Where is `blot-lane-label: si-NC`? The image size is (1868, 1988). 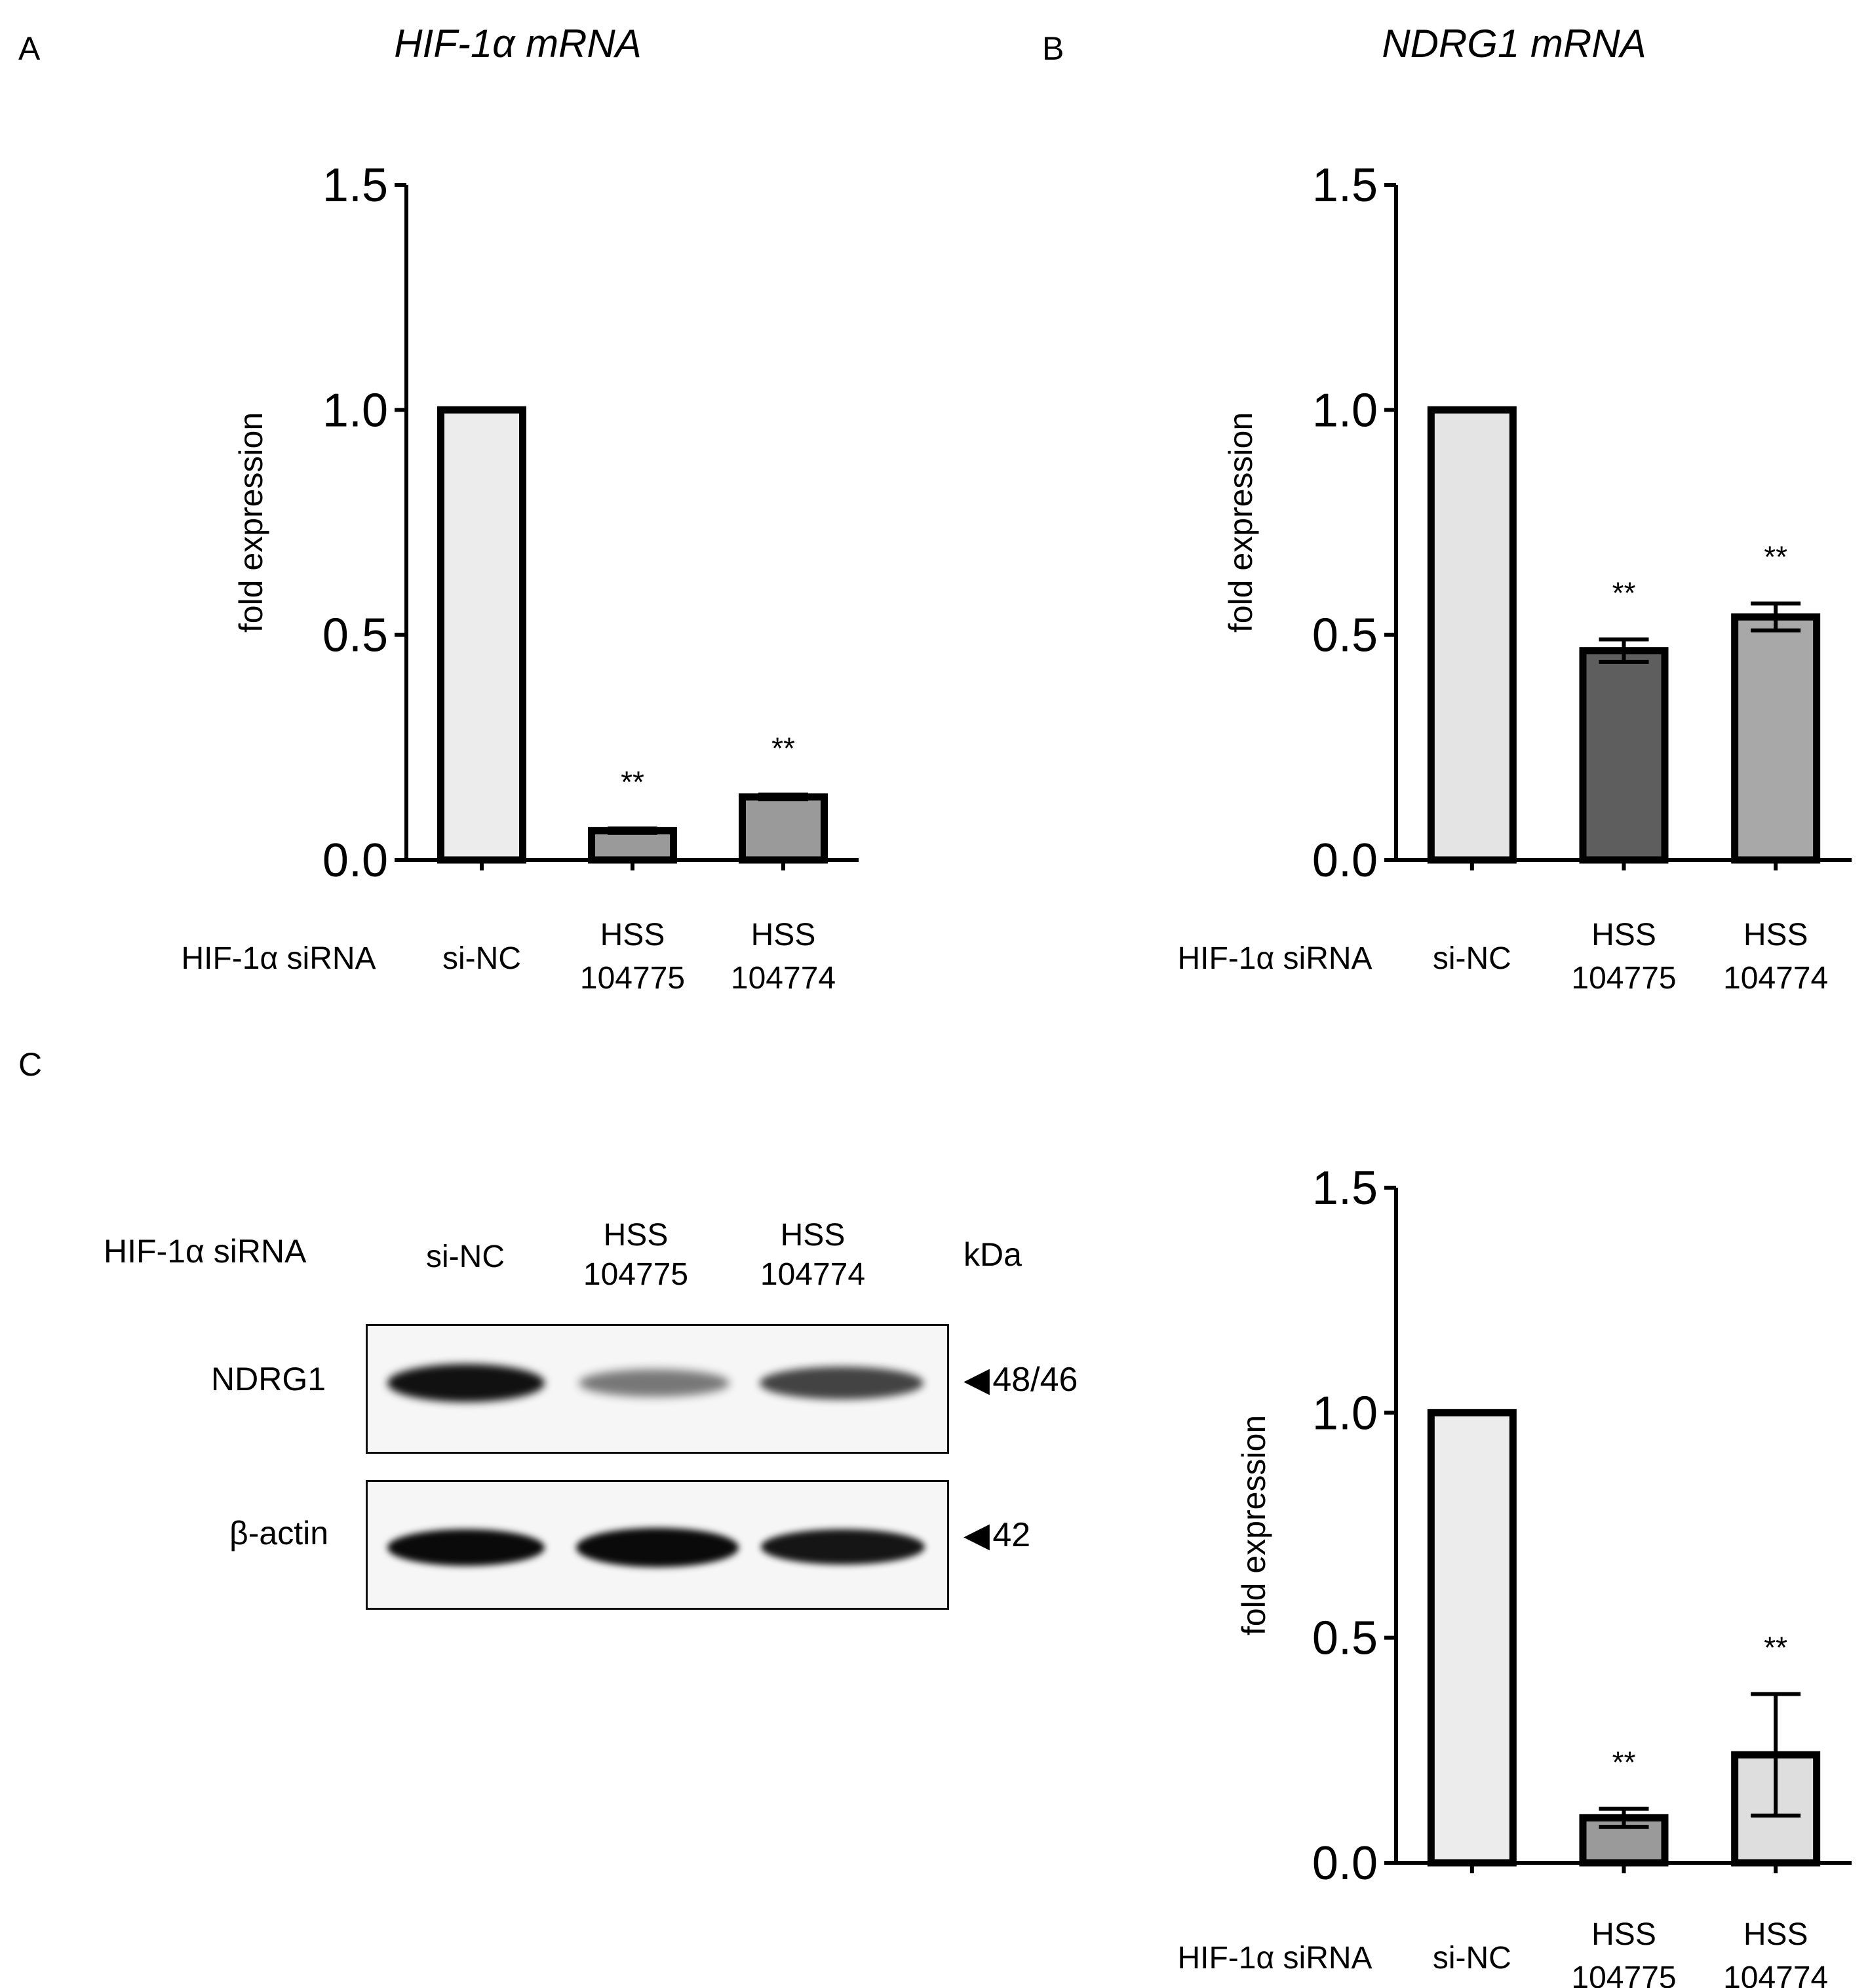 blot-lane-label: si-NC is located at coordinates (465, 1256).